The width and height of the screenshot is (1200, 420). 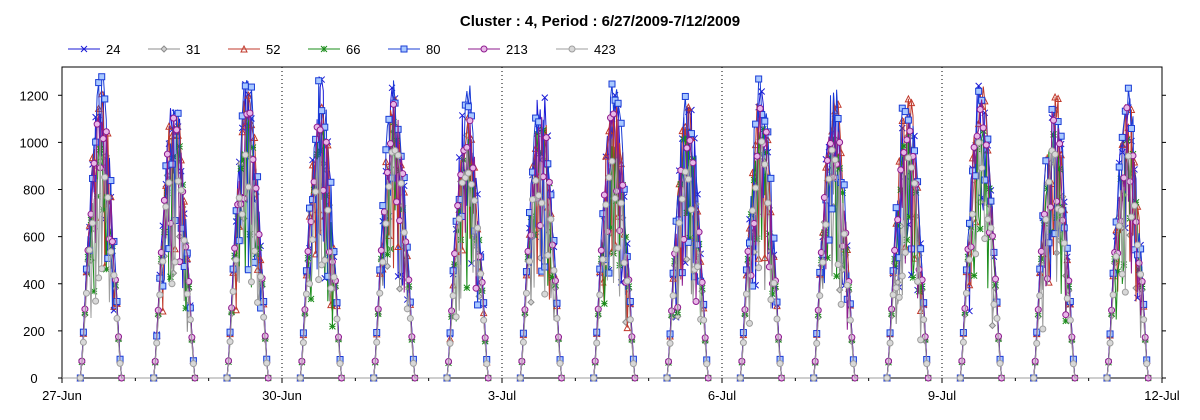 What do you see at coordinates (34, 142) in the screenshot?
I see `y-tick-label: 1000` at bounding box center [34, 142].